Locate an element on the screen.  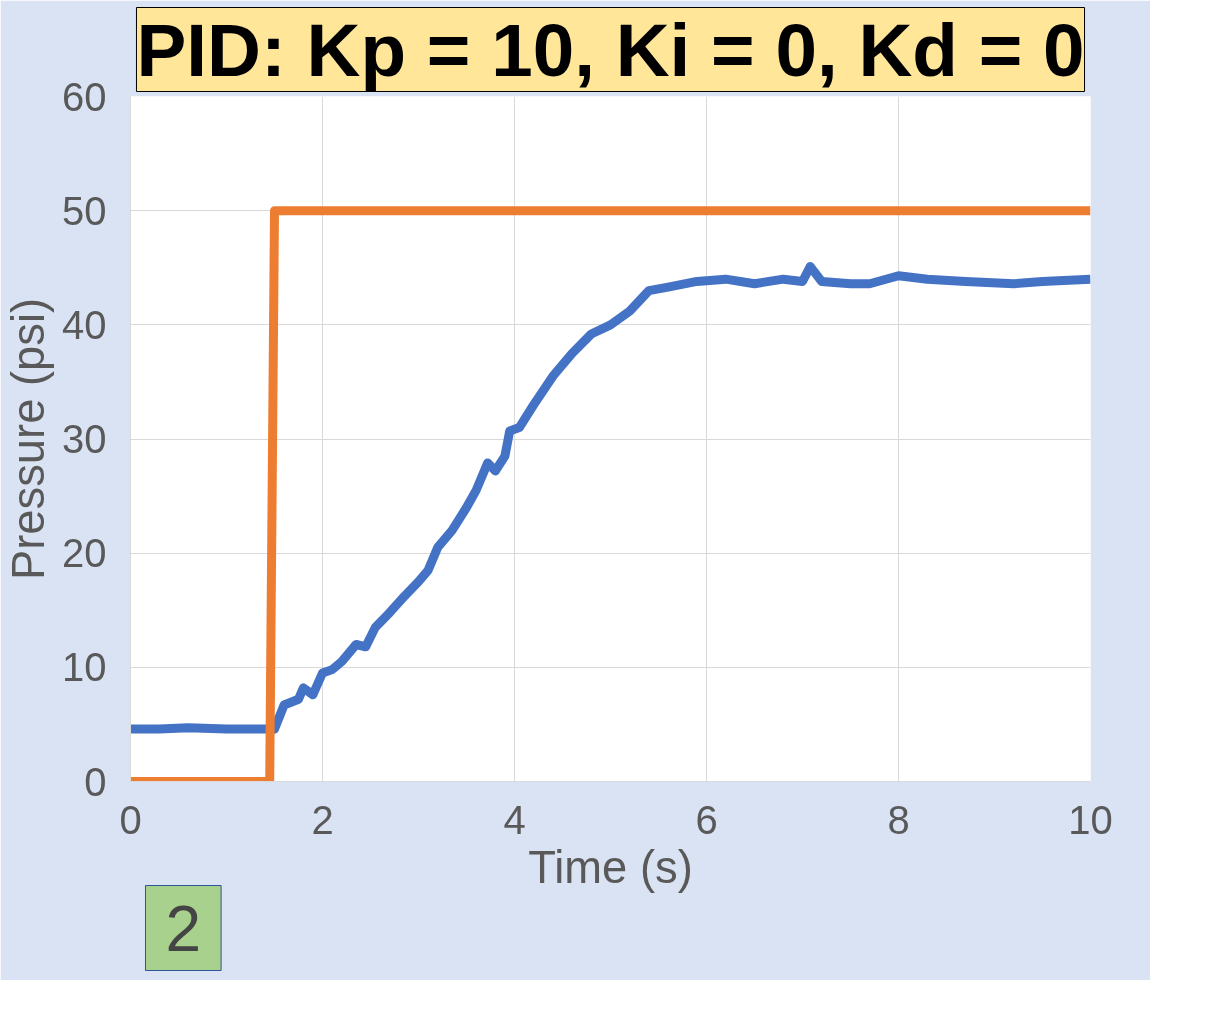
y-axis-title: Pressure (psi) is located at coordinates (29, 439).